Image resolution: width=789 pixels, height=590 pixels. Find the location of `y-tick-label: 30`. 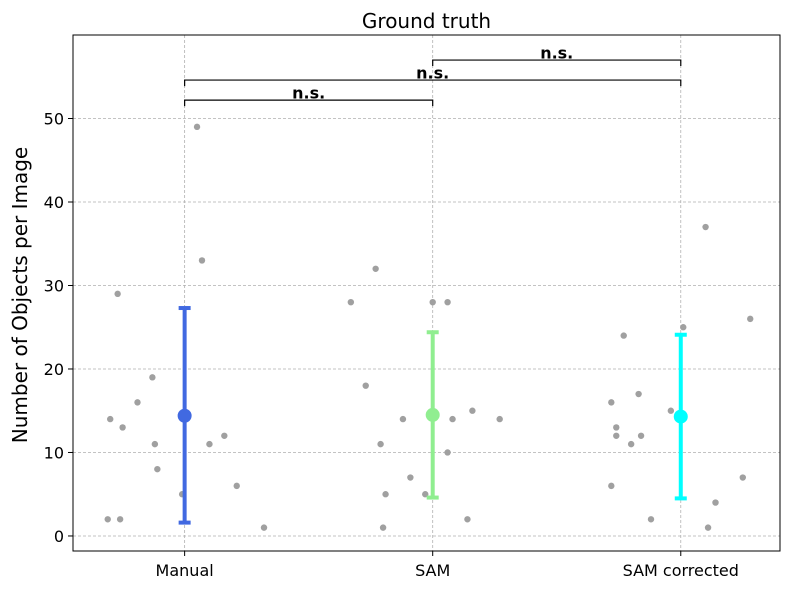

y-tick-label: 30 is located at coordinates (54, 285).